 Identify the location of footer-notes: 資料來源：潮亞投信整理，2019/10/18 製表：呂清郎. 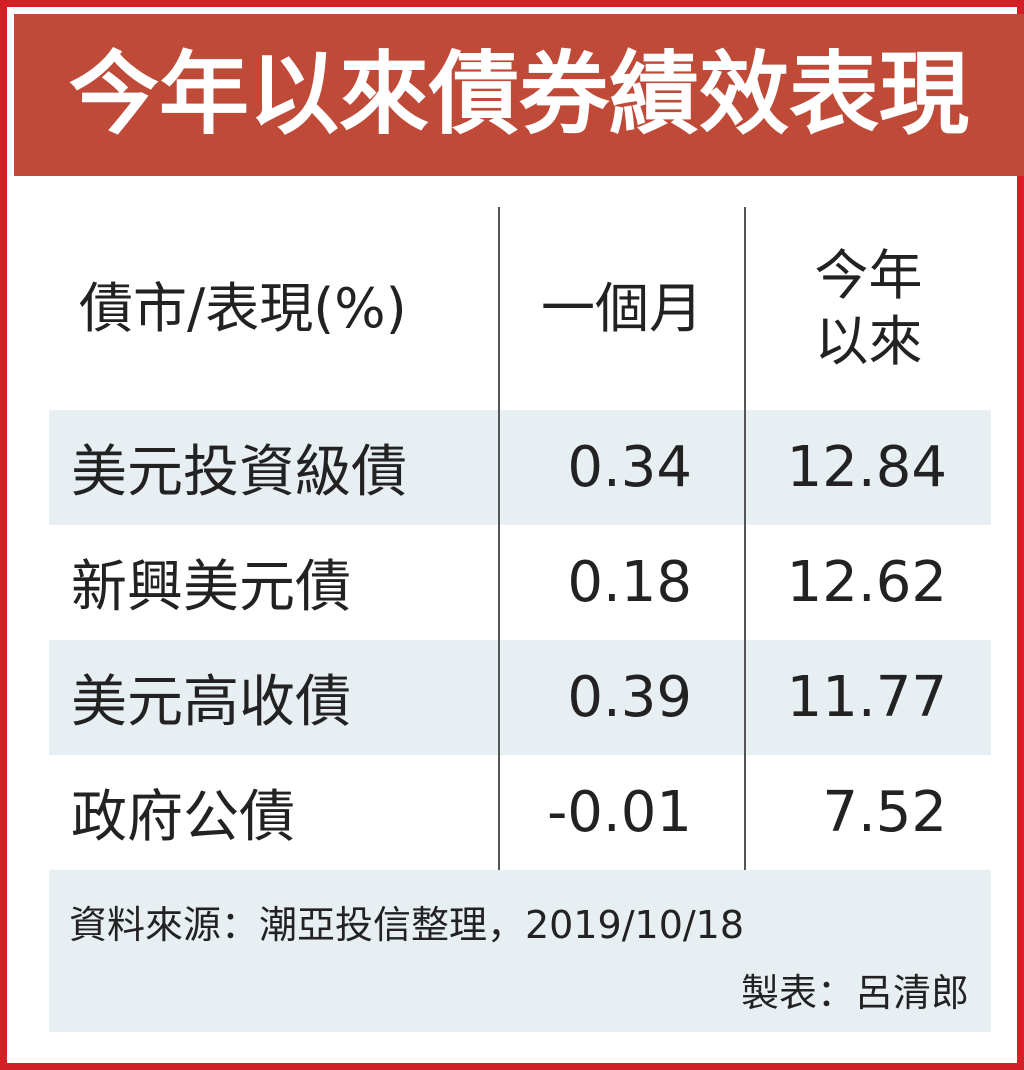
(520, 952).